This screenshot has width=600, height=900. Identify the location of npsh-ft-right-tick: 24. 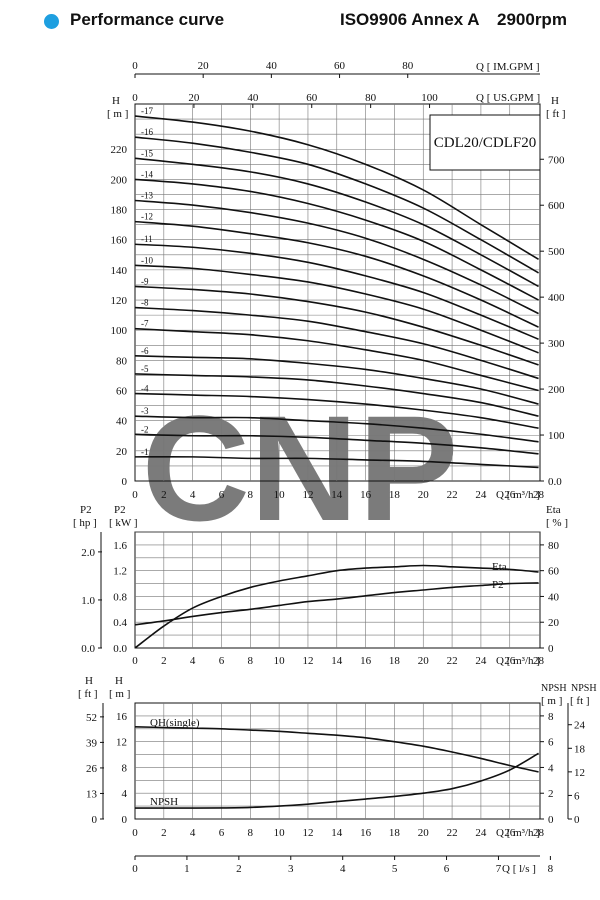
(580, 726).